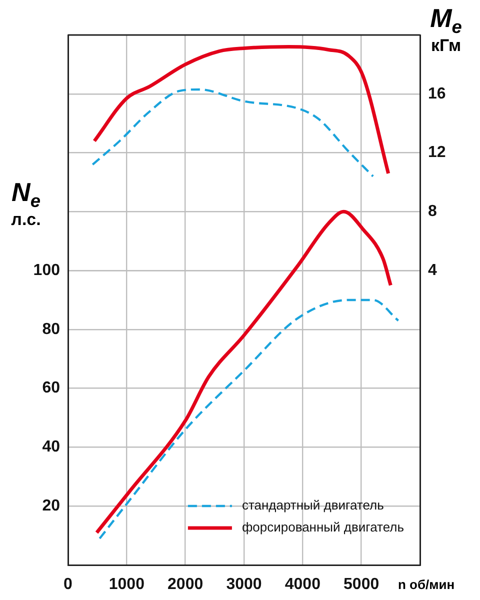 The width and height of the screenshot is (480, 600). What do you see at coordinates (437, 153) in the screenshot?
I see `y2-tick-label: 12` at bounding box center [437, 153].